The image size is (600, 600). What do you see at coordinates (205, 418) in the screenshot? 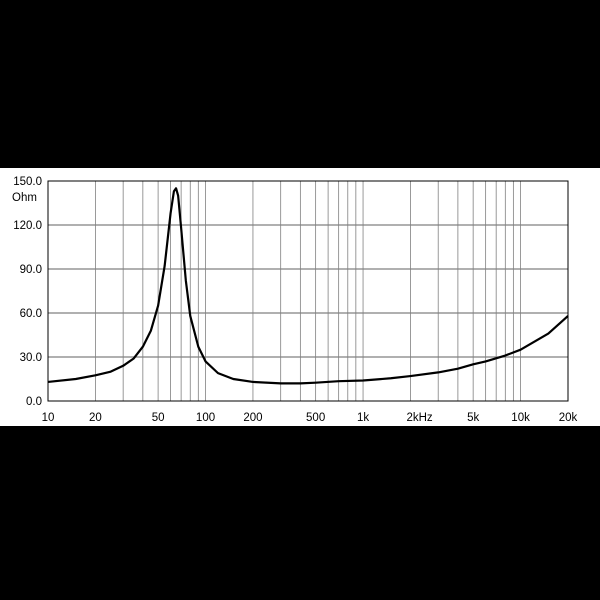
I see `x-tick-label: 100` at bounding box center [205, 418].